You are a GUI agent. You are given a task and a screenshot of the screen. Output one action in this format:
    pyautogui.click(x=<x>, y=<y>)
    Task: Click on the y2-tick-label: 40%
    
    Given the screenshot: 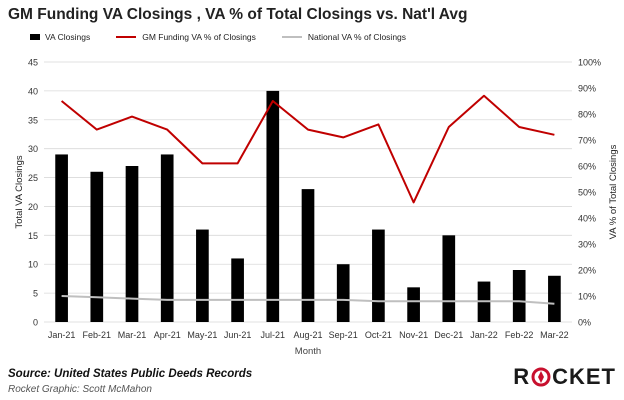 What is the action you would take?
    pyautogui.click(x=587, y=219)
    